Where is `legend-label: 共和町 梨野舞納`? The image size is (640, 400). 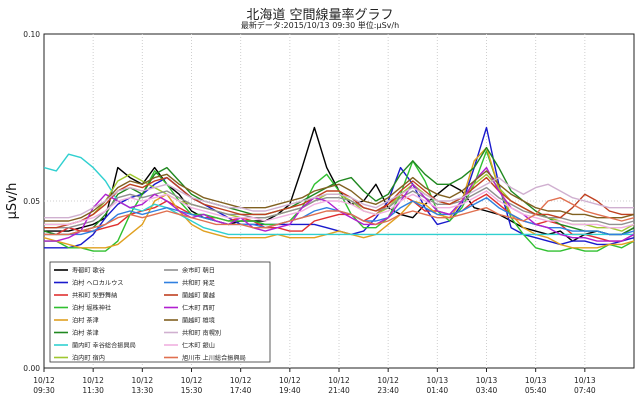
legend-label: 共和町 梨野舞納 is located at coordinates (94, 296).